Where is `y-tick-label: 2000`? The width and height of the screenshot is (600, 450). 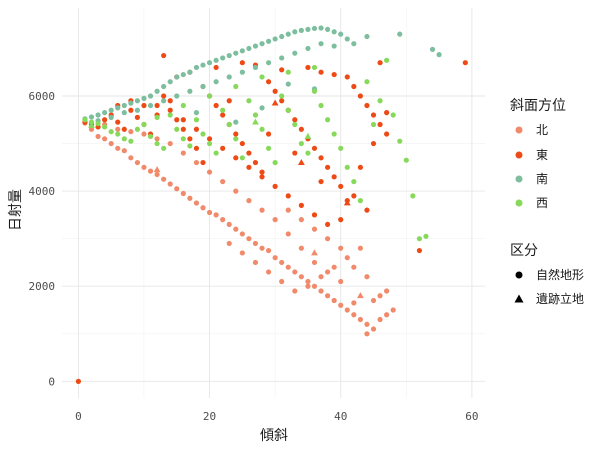 y-tick-label: 2000 is located at coordinates (42, 286).